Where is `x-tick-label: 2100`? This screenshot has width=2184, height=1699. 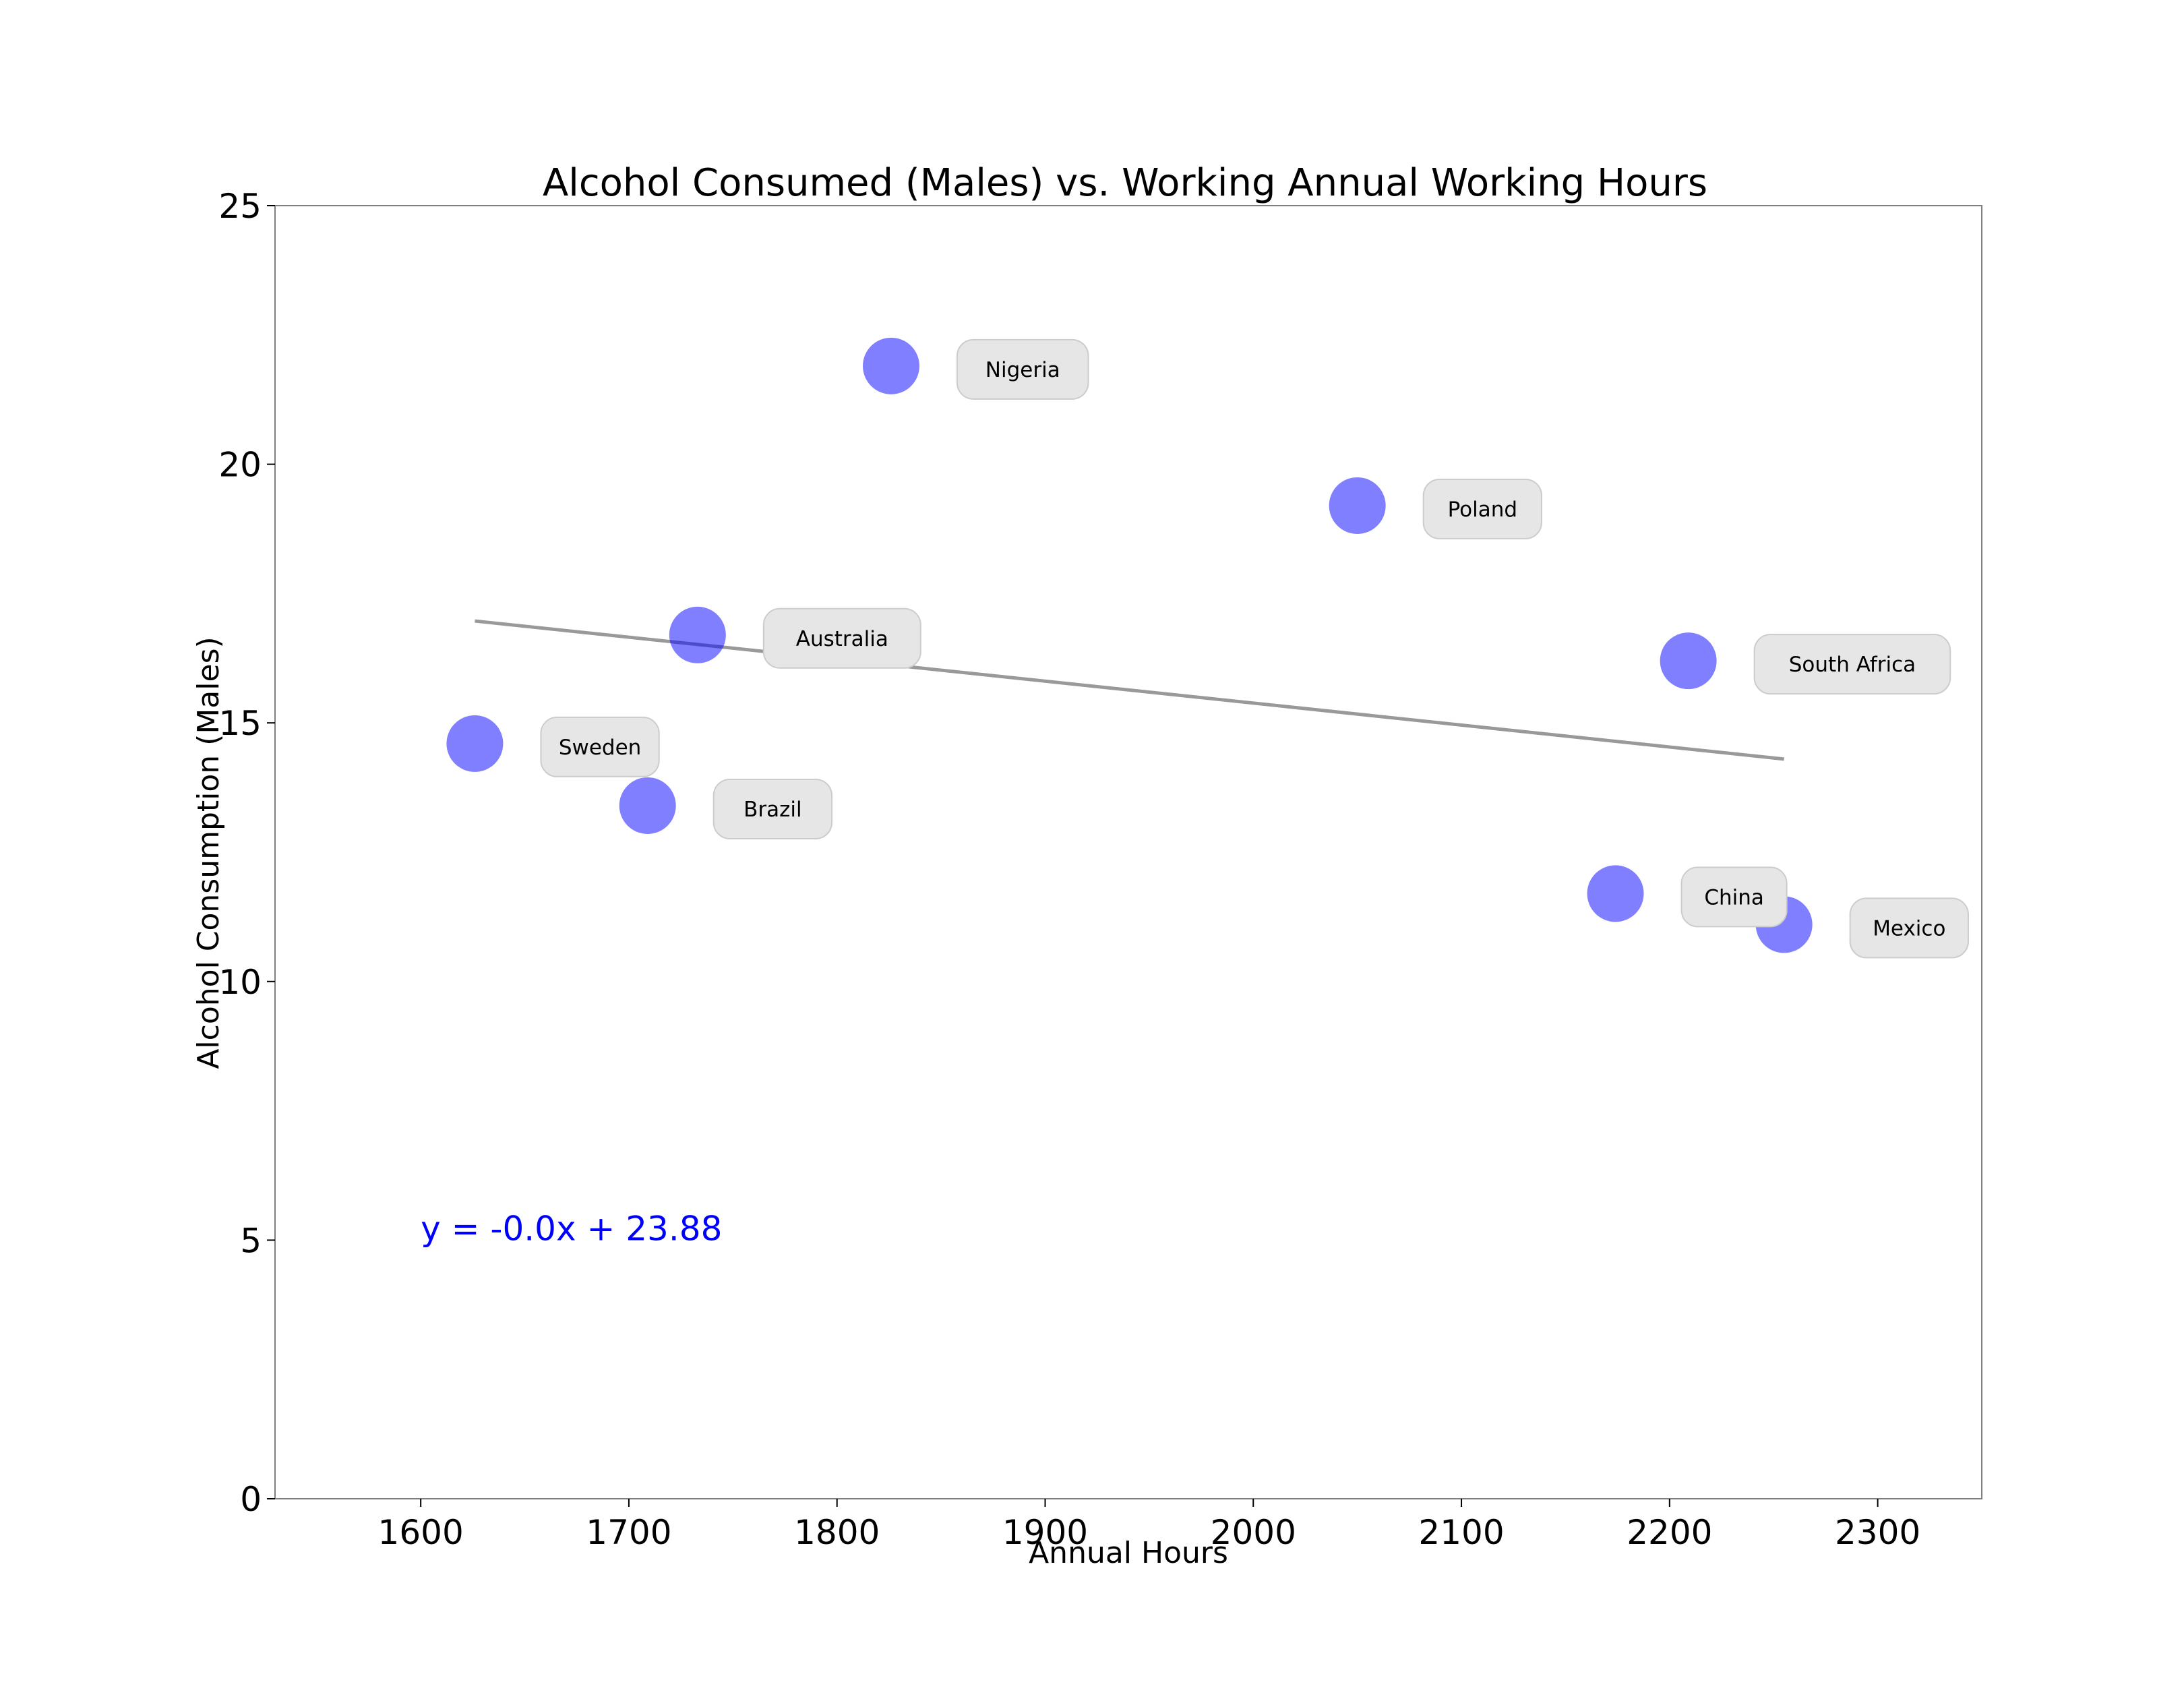 x-tick-label: 2100 is located at coordinates (1461, 1532).